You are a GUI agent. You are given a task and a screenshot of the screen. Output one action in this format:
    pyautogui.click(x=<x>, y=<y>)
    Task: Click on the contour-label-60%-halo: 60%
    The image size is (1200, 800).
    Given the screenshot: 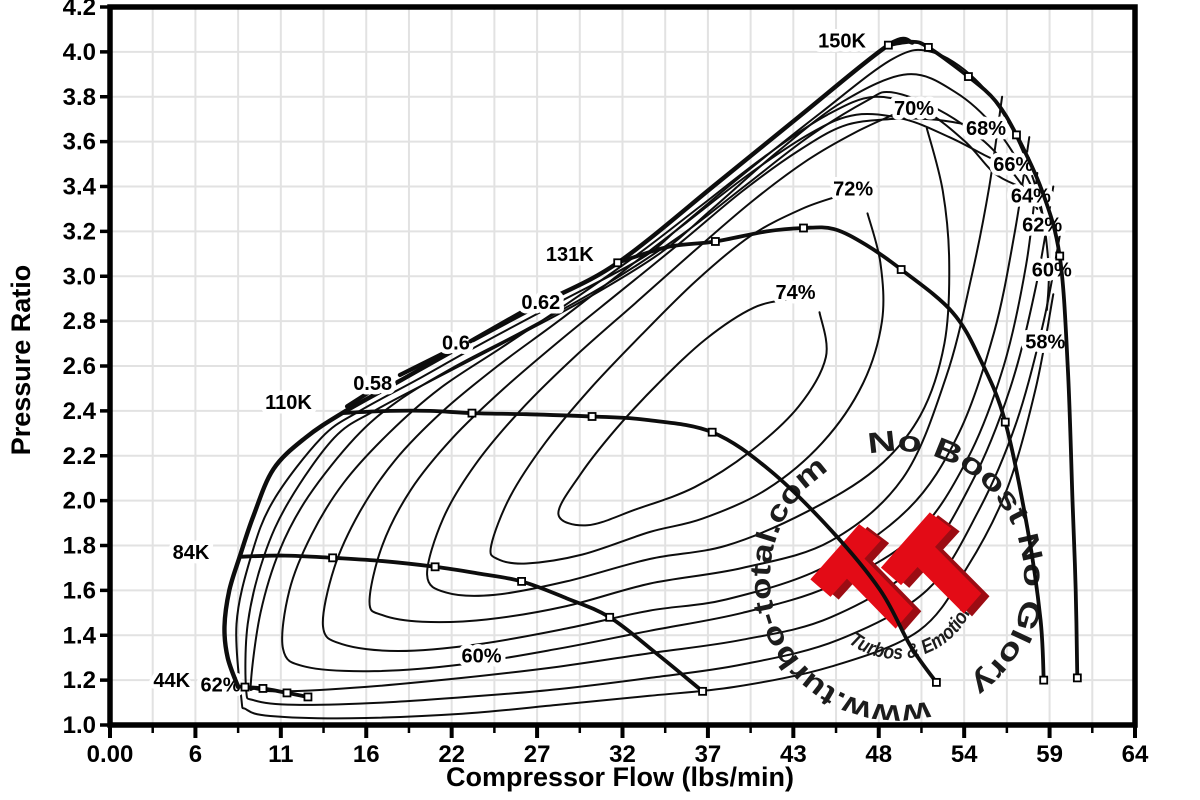 What is the action you would take?
    pyautogui.click(x=482, y=656)
    